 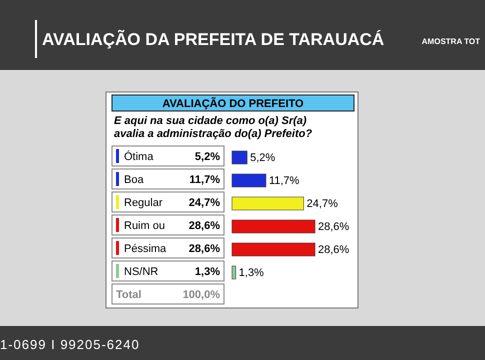 I want to click on y-tick-label: NS/NR, so click(x=141, y=272).